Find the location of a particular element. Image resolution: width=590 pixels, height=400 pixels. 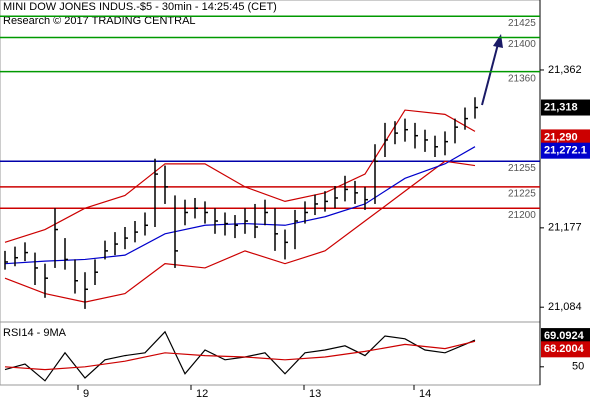

level-label: 21425 is located at coordinates (522, 23).